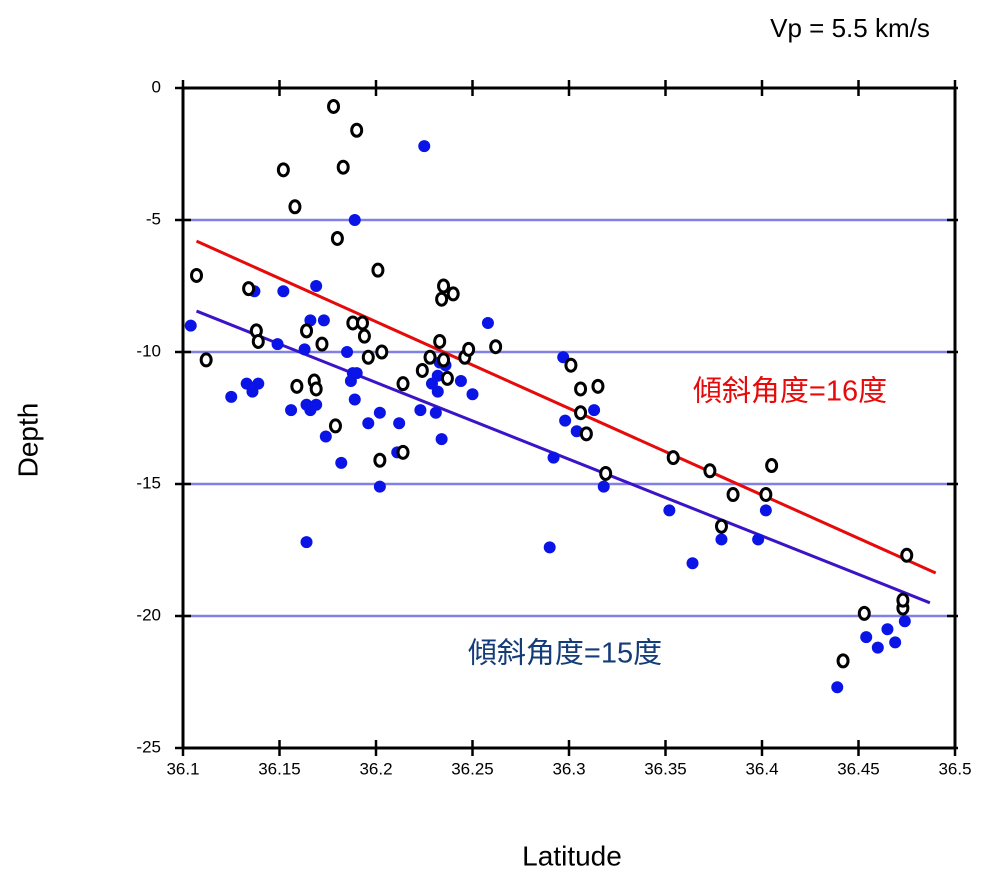  What do you see at coordinates (858, 768) in the screenshot?
I see `x-tick-label: 36.45` at bounding box center [858, 768].